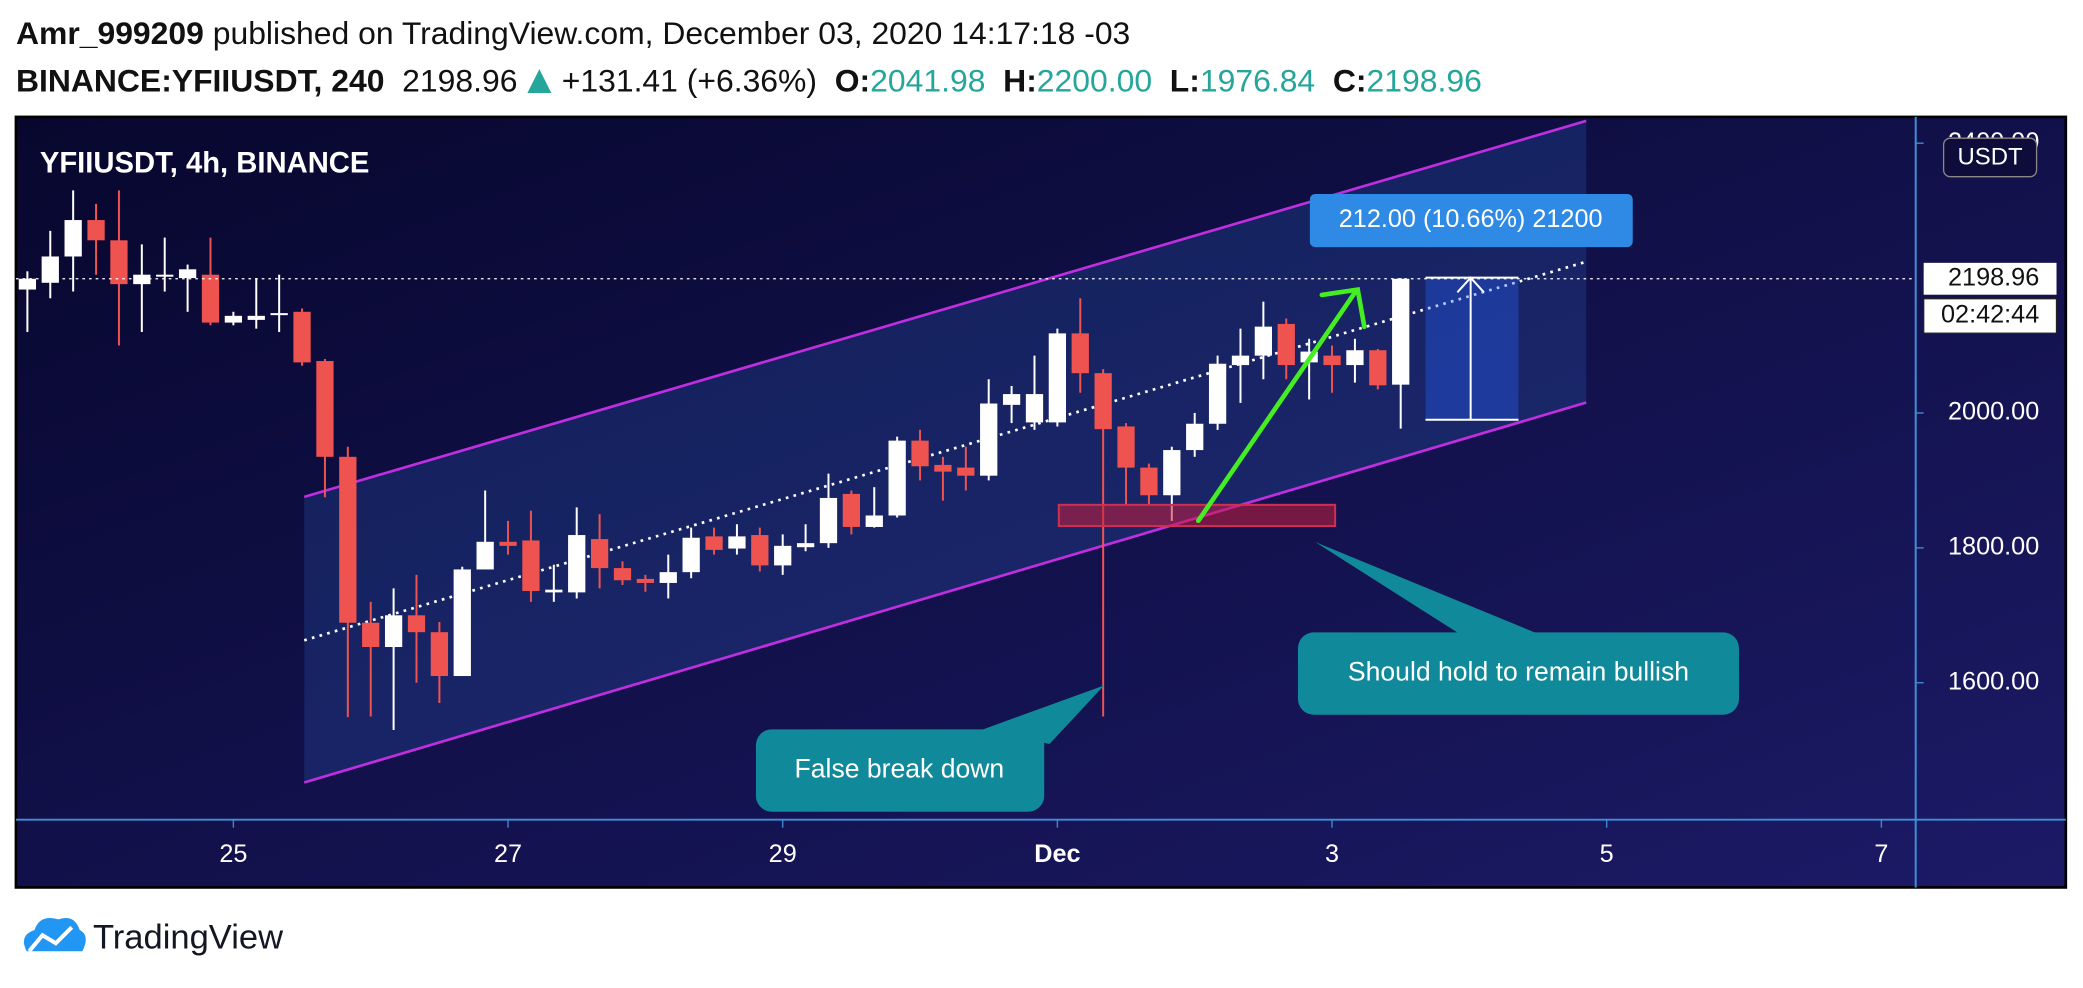  What do you see at coordinates (1881, 854) in the screenshot?
I see `x-tick-label: 7` at bounding box center [1881, 854].